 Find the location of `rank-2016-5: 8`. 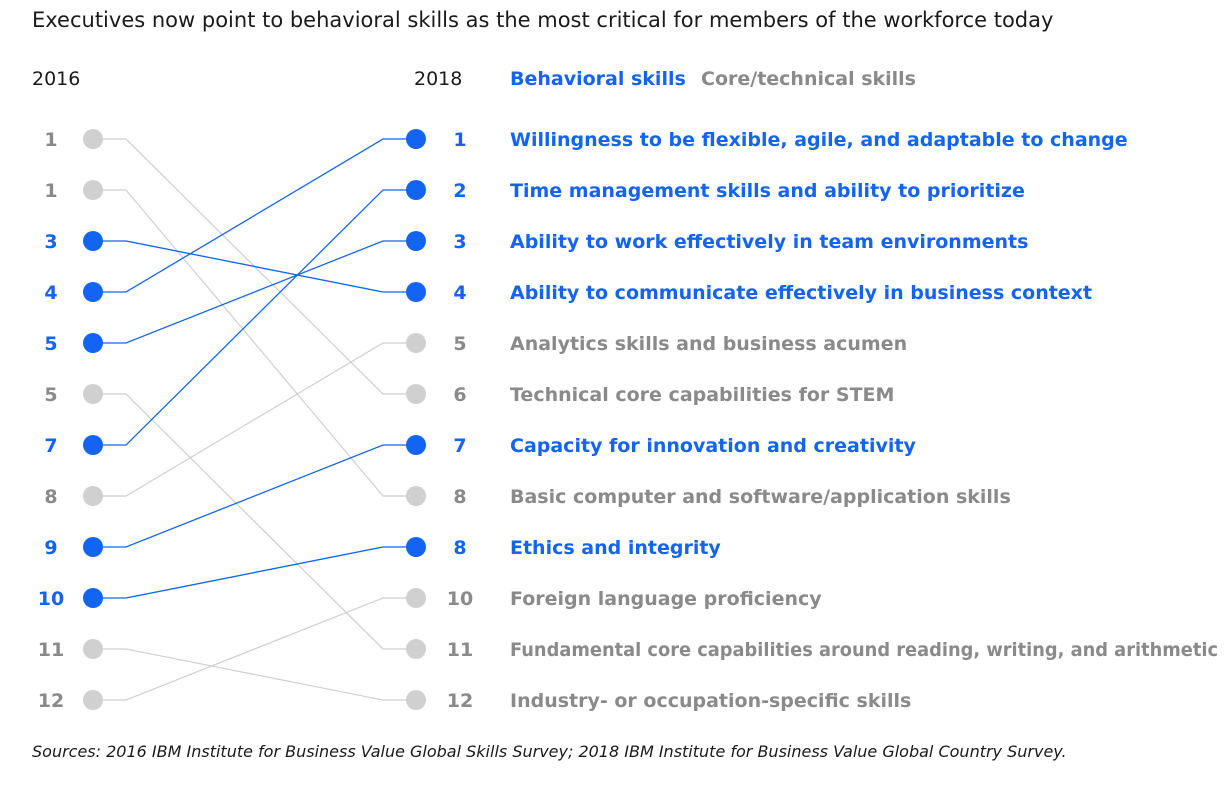

rank-2016-5: 8 is located at coordinates (50, 497).